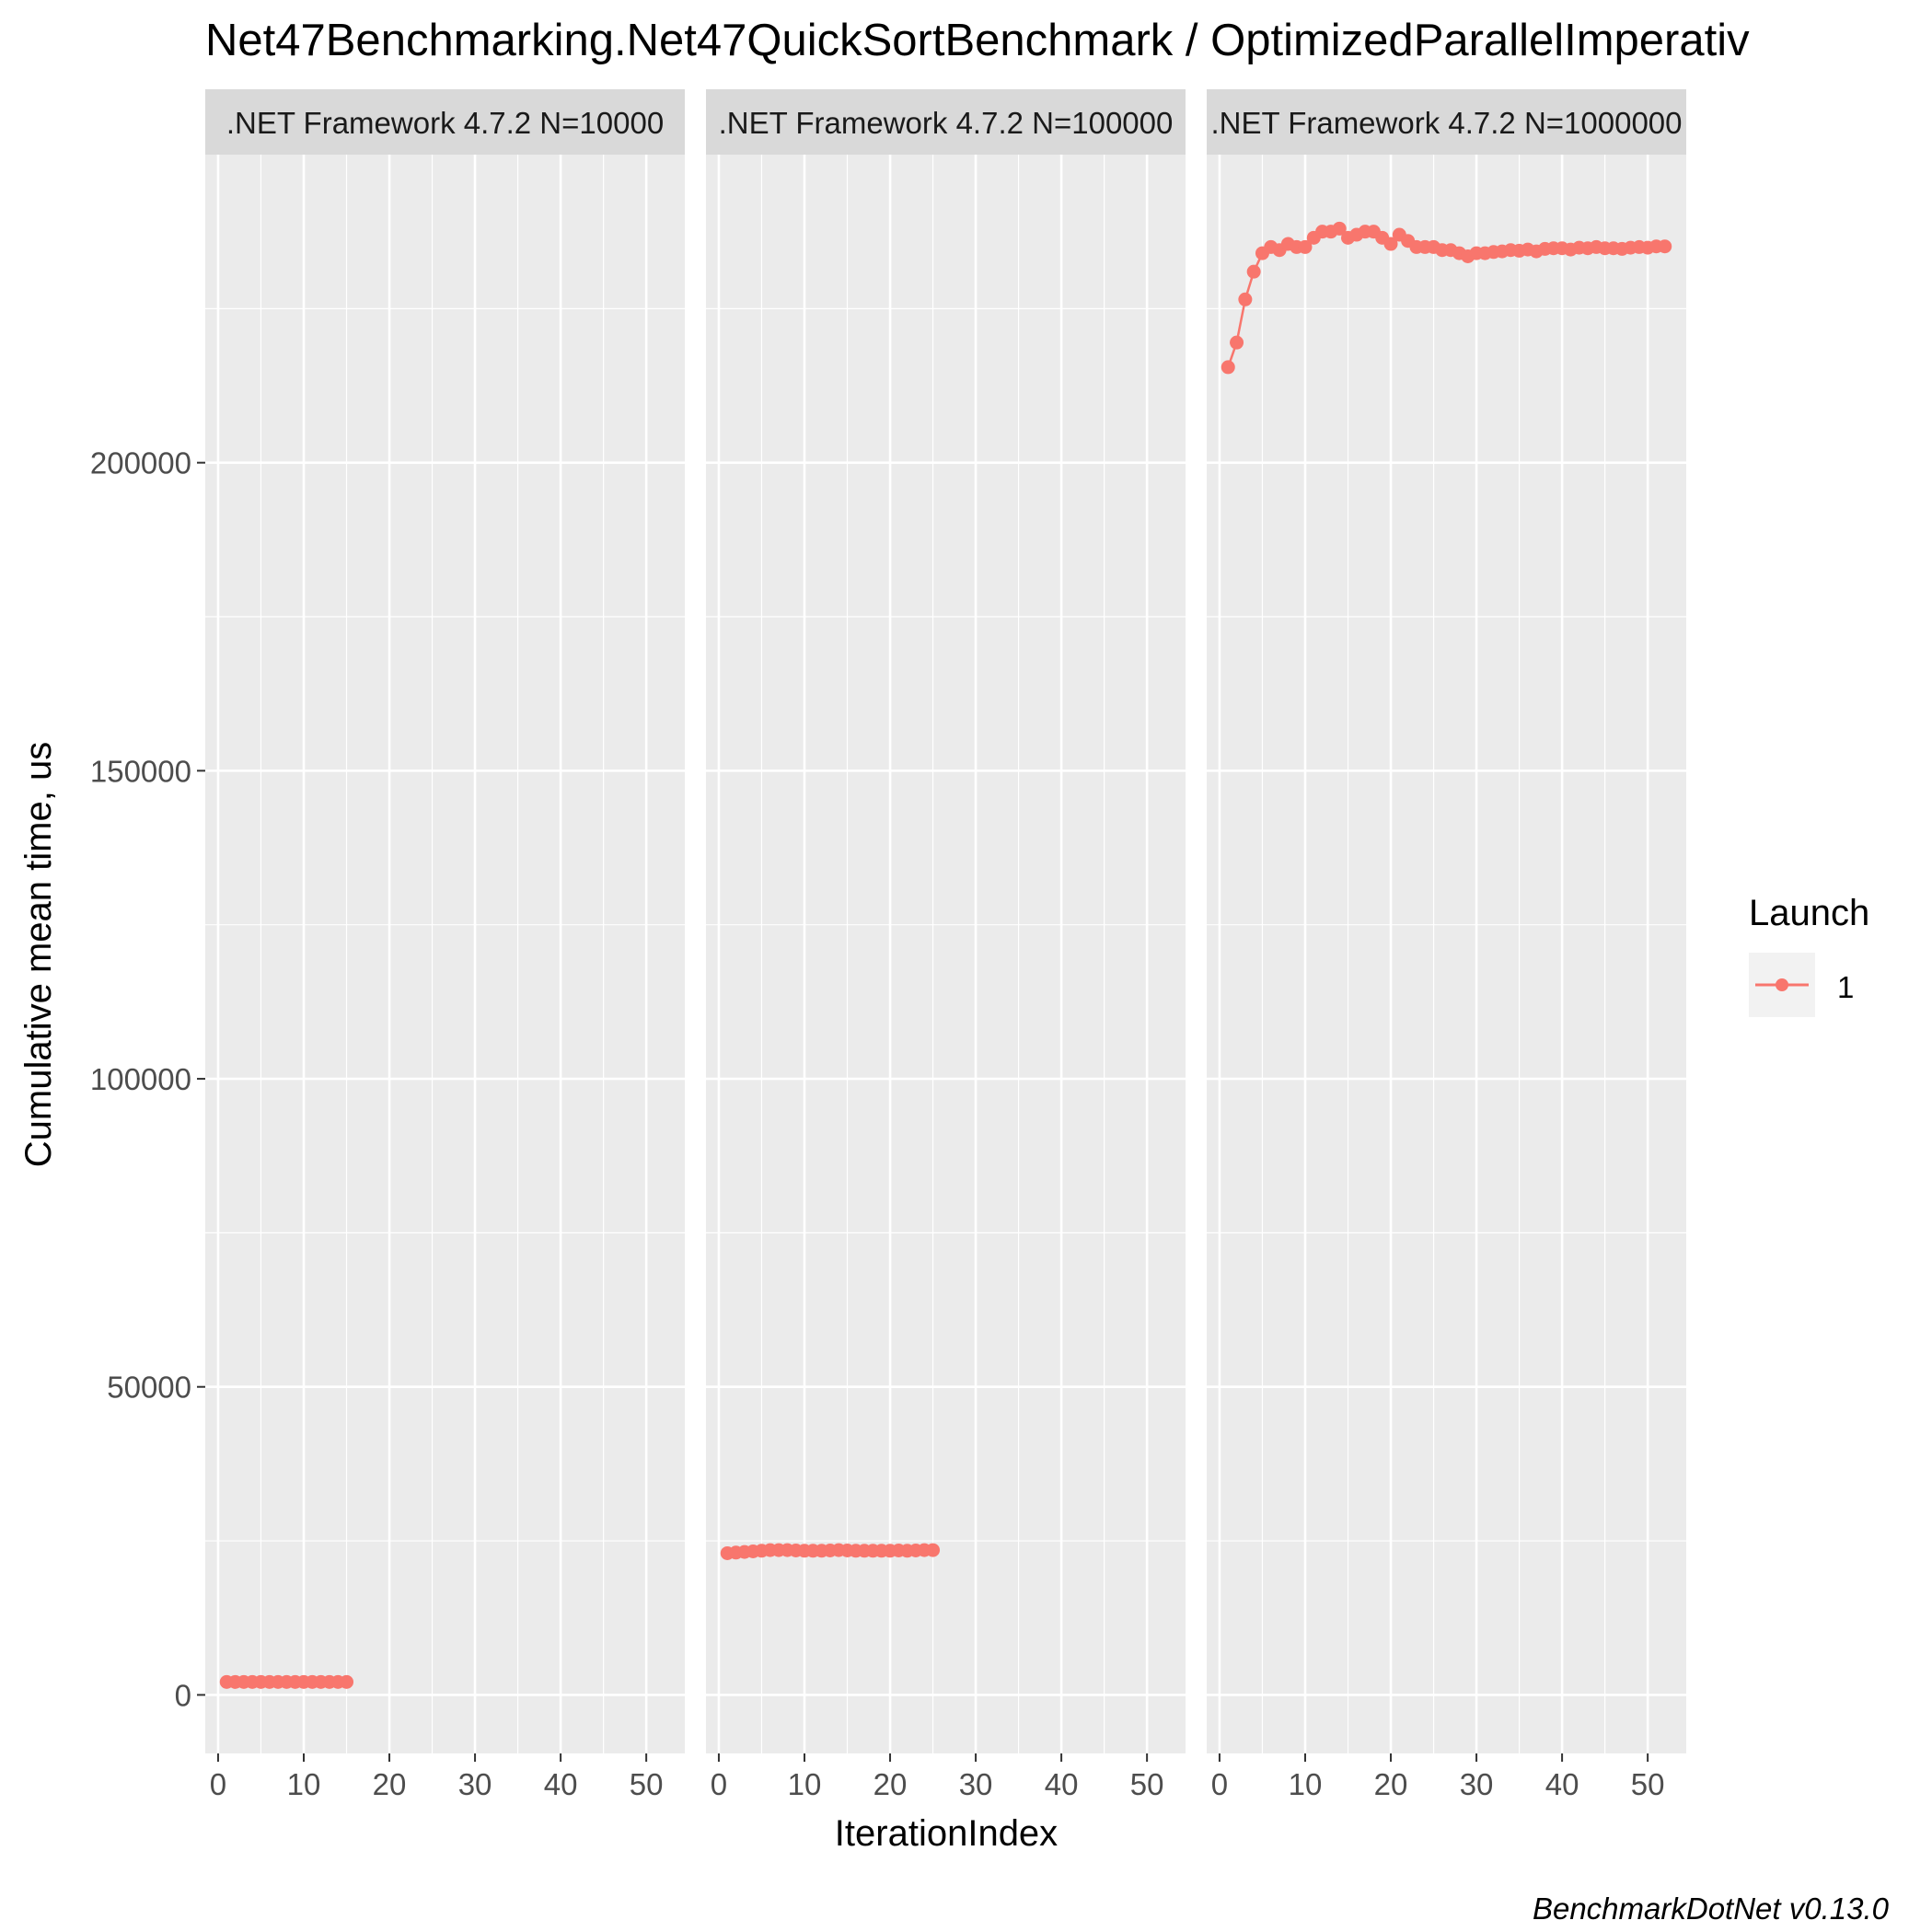  What do you see at coordinates (38, 955) in the screenshot?
I see `y-axis-label: Cumulative mean time, us` at bounding box center [38, 955].